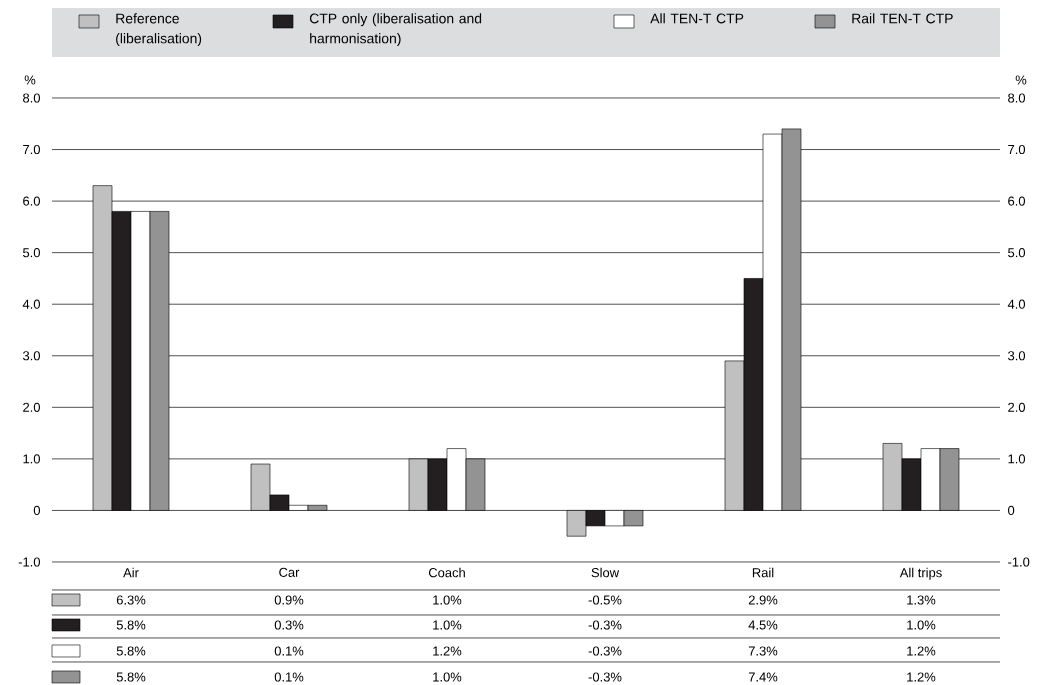 The width and height of the screenshot is (1047, 685). Describe the element at coordinates (31, 98) in the screenshot. I see `y-tick-label: 8.0` at that location.